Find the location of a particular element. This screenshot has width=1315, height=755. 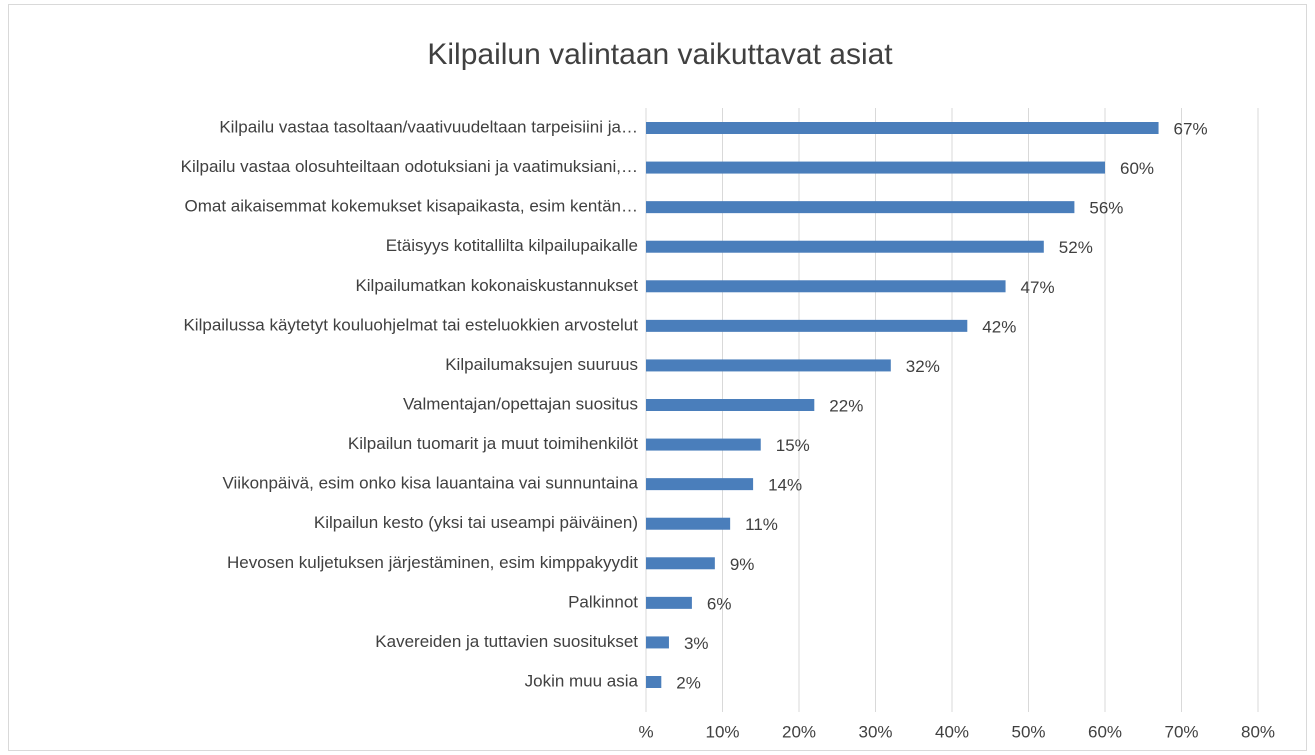

y-tick-label: Valmentajan/opettajan suositus is located at coordinates (520, 403).